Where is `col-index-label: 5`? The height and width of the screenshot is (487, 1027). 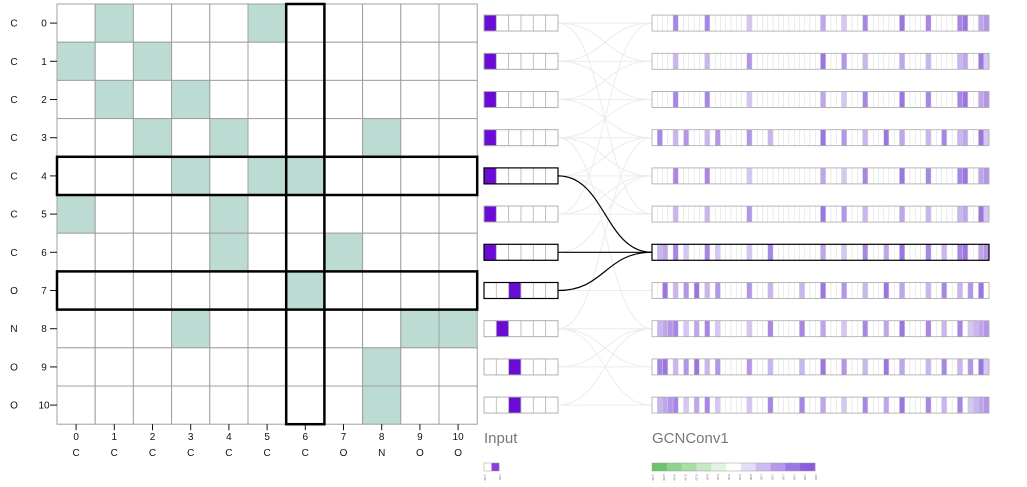 col-index-label: 5 is located at coordinates (267, 437).